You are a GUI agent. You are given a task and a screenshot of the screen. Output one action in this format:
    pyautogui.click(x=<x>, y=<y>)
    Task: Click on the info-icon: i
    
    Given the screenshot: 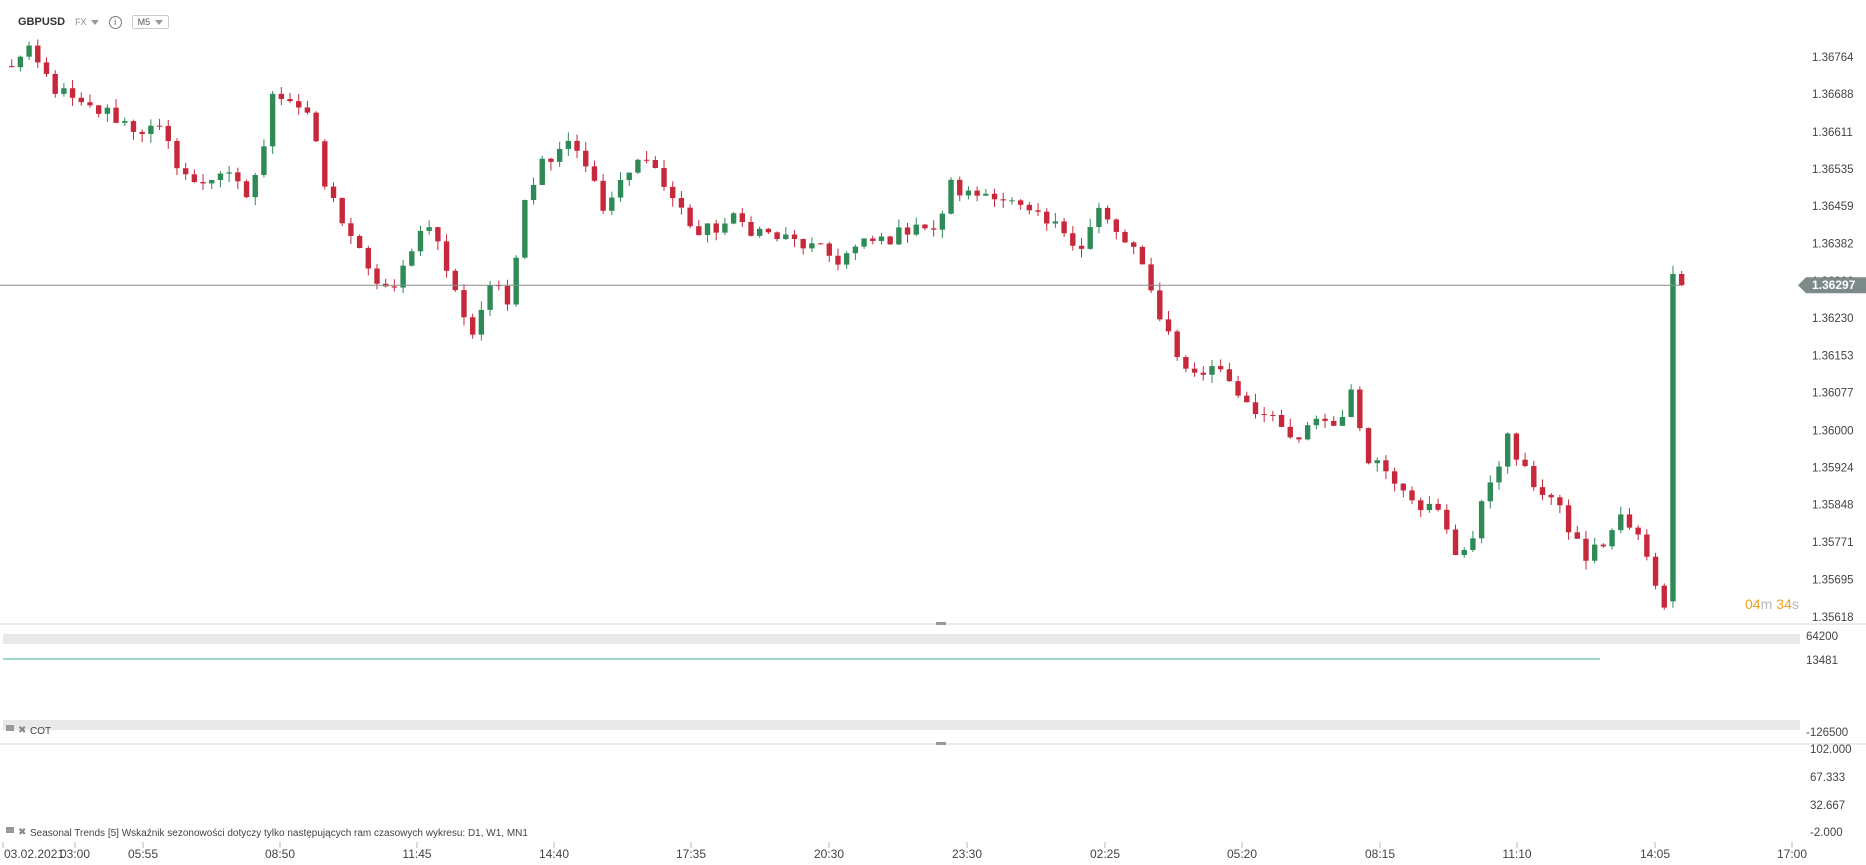 What is the action you would take?
    pyautogui.click(x=115, y=22)
    